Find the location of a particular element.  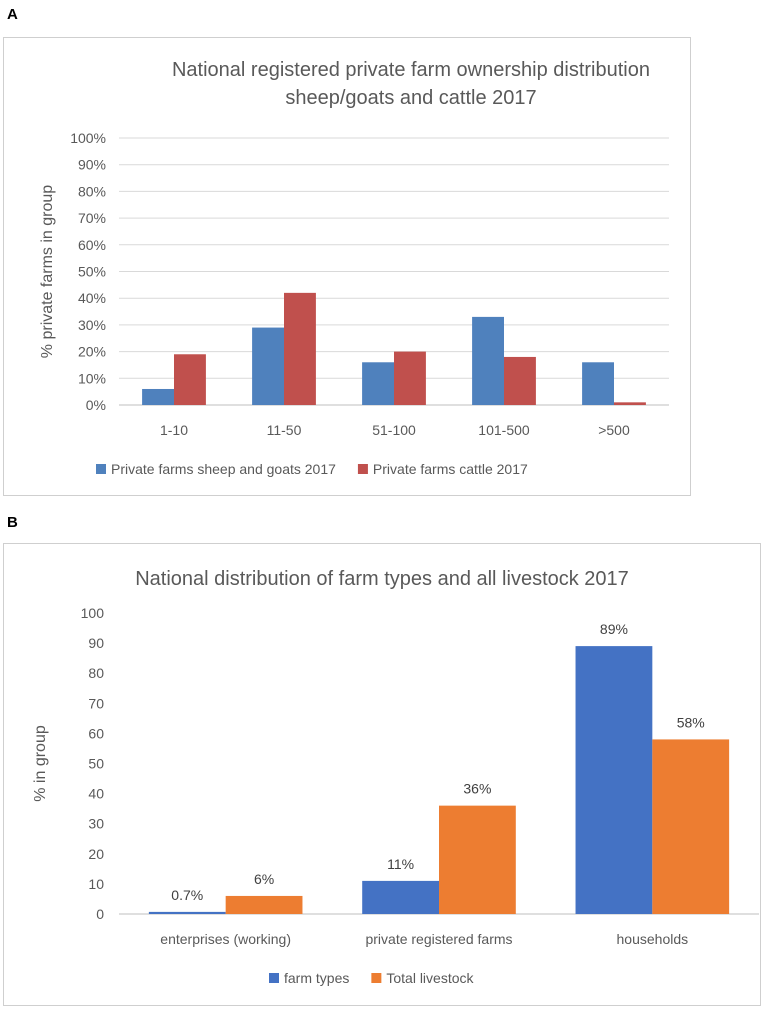

x-tick-label: 101-500 is located at coordinates (504, 430).